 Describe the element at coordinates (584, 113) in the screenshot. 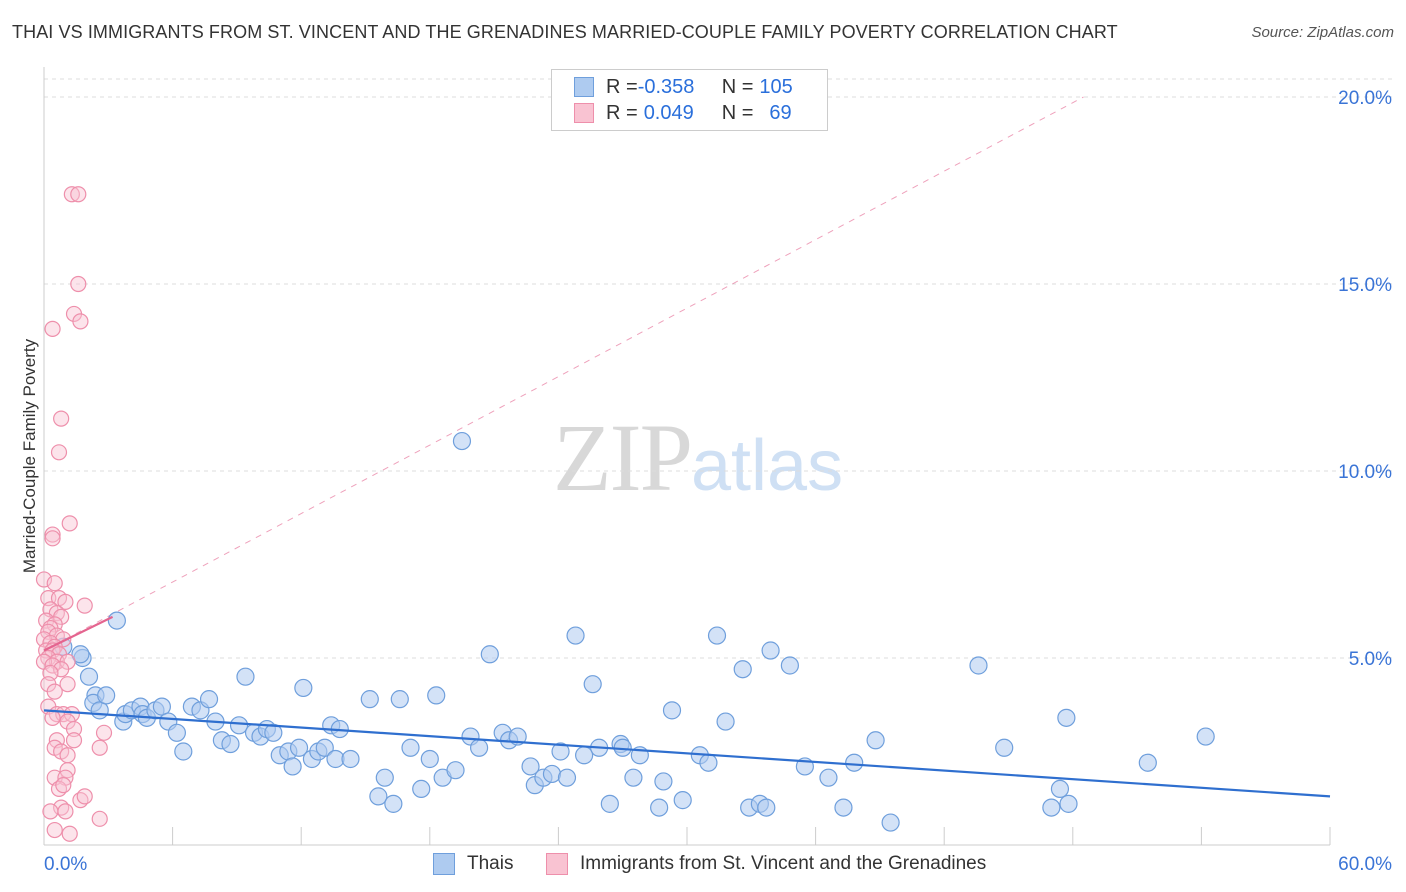

I see `immigrants-swatch` at that location.